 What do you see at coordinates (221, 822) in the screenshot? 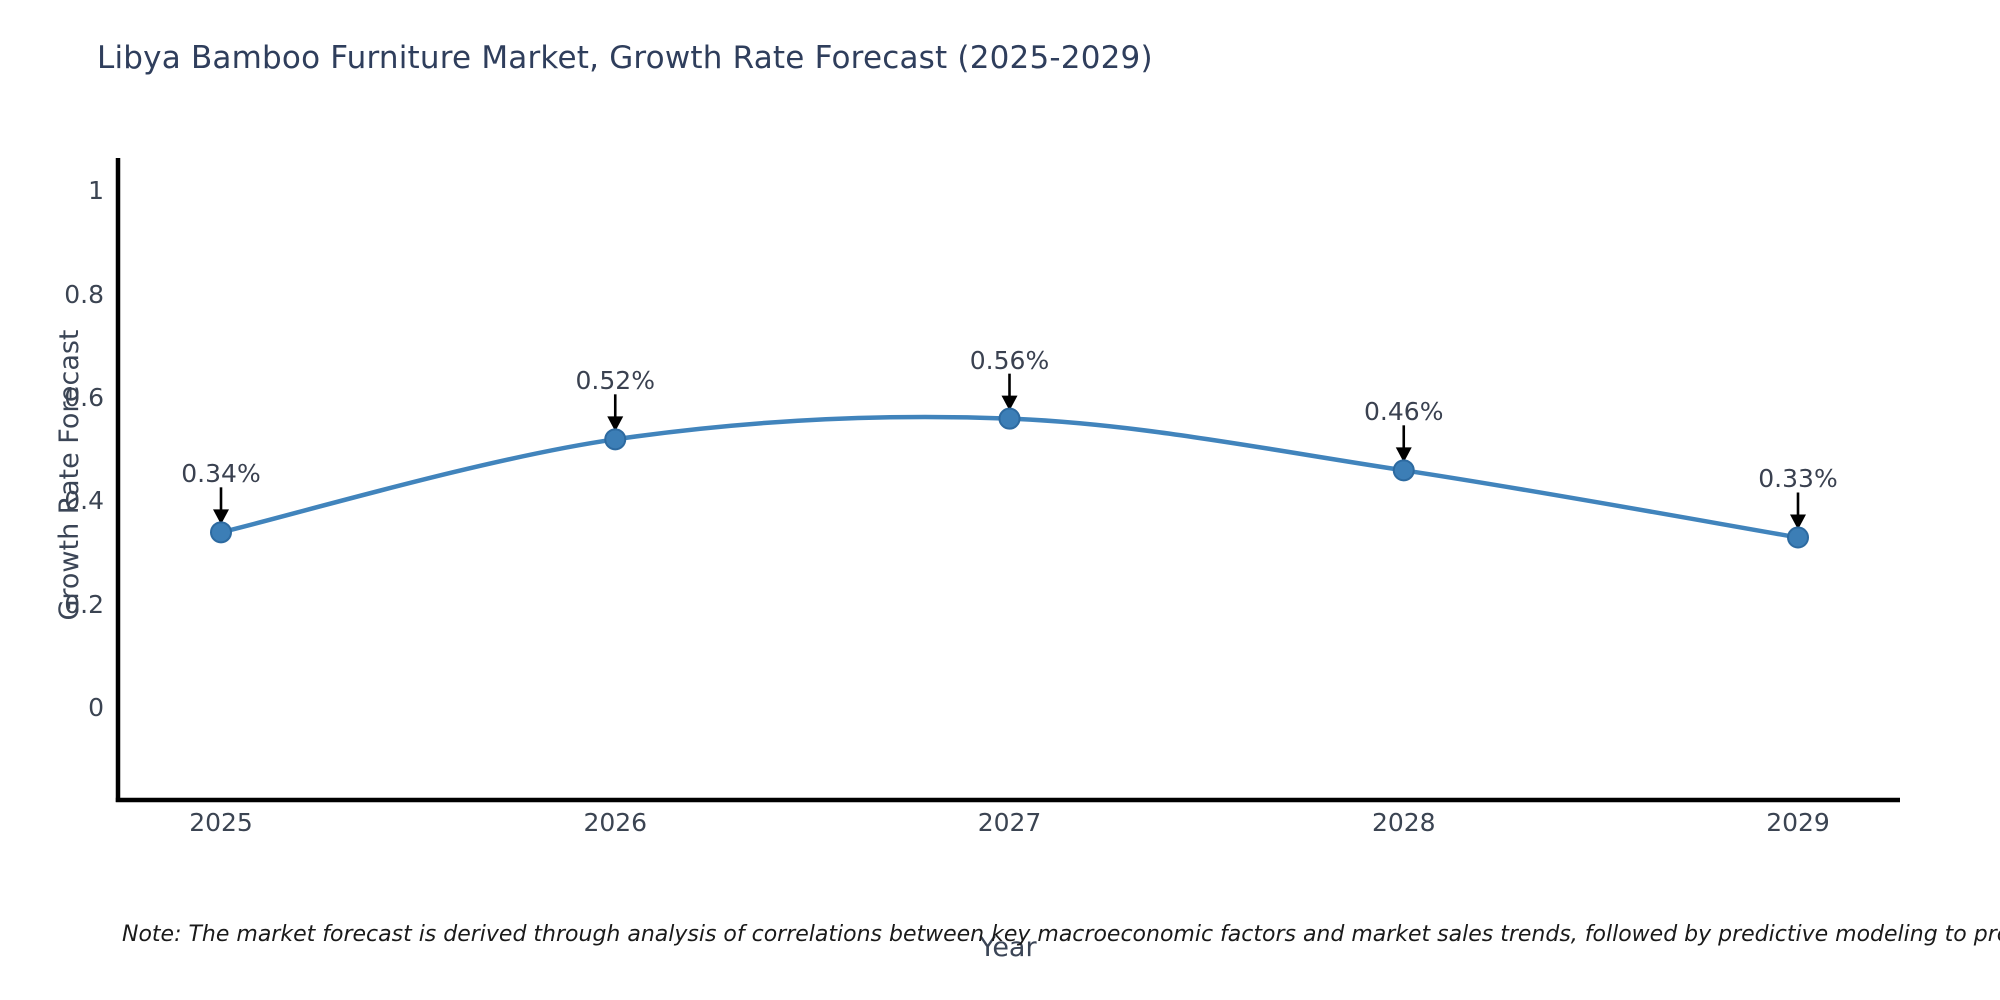
I see `x-tick-label: 2025` at bounding box center [221, 822].